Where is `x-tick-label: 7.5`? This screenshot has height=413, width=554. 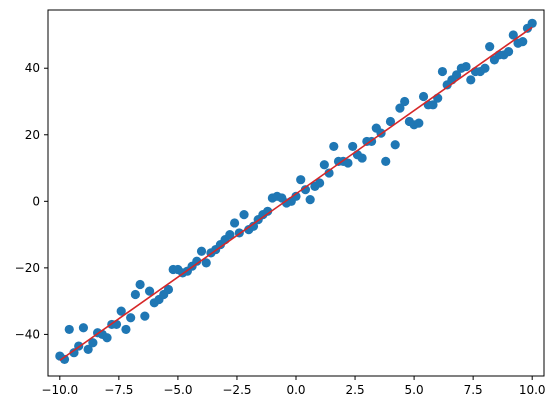 x-tick-label: 7.5 is located at coordinates (473, 390).